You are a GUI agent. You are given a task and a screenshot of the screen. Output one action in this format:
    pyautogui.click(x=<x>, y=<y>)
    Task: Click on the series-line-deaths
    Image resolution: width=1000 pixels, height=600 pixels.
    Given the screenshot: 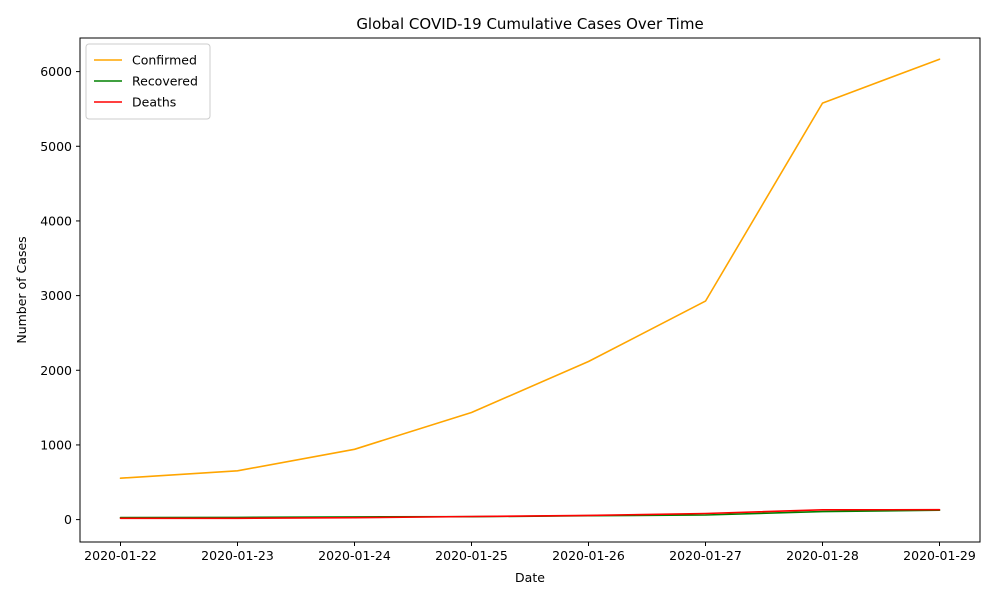 What is the action you would take?
    pyautogui.click(x=530, y=514)
    